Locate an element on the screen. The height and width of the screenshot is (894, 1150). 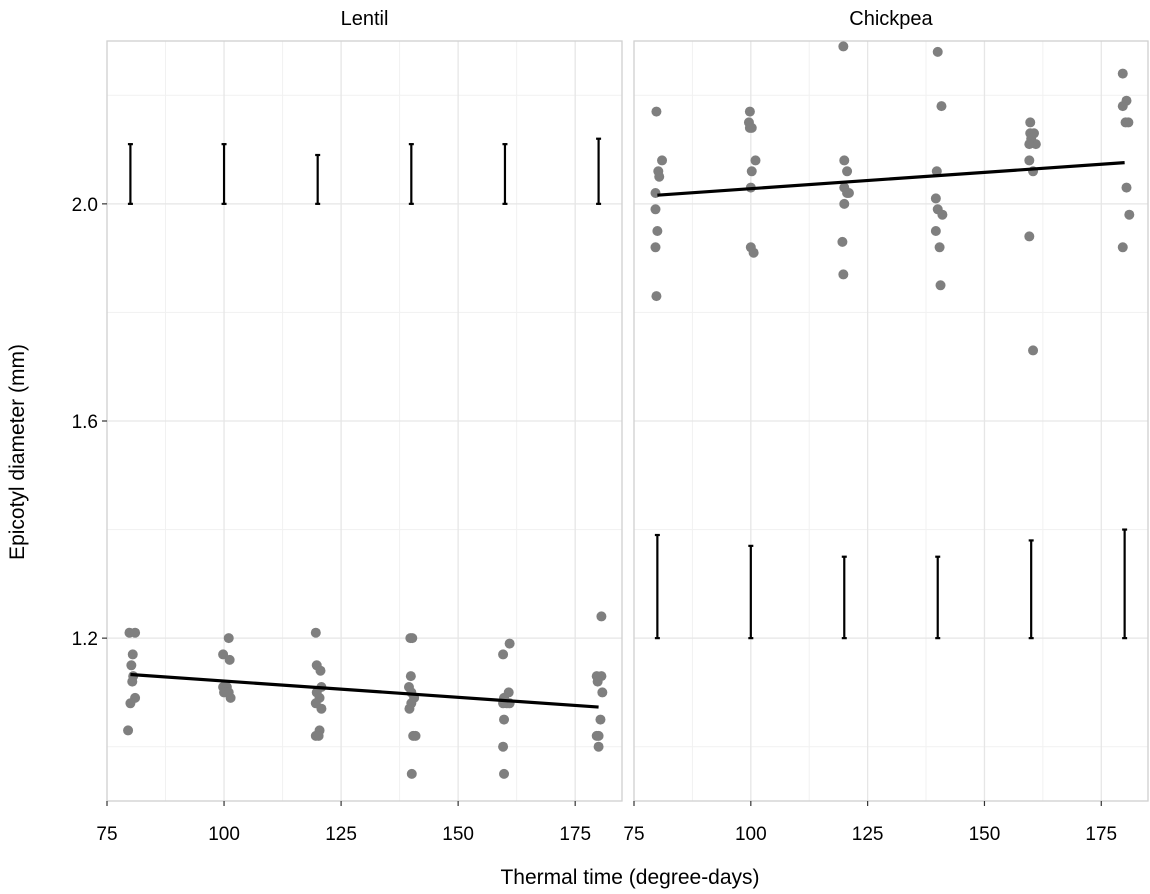
panel-title: Chickpea is located at coordinates (891, 19).